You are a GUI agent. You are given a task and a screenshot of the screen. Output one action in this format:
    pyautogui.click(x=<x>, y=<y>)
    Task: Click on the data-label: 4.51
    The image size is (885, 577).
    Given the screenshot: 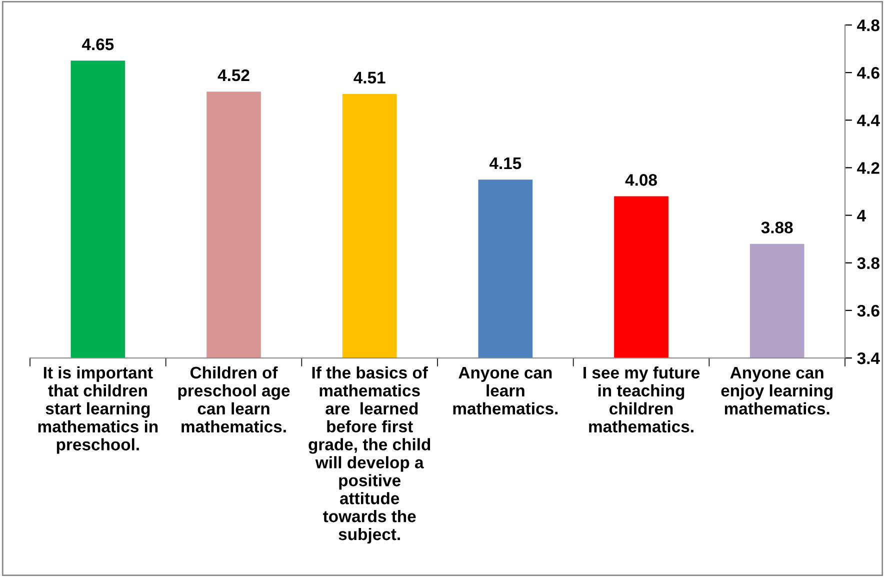 What is the action you would take?
    pyautogui.click(x=370, y=78)
    